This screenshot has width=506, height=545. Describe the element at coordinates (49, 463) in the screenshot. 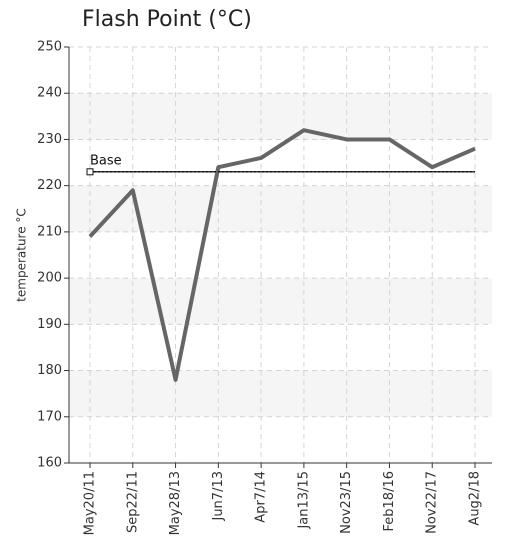

I see `y-tick-label: 160` at that location.